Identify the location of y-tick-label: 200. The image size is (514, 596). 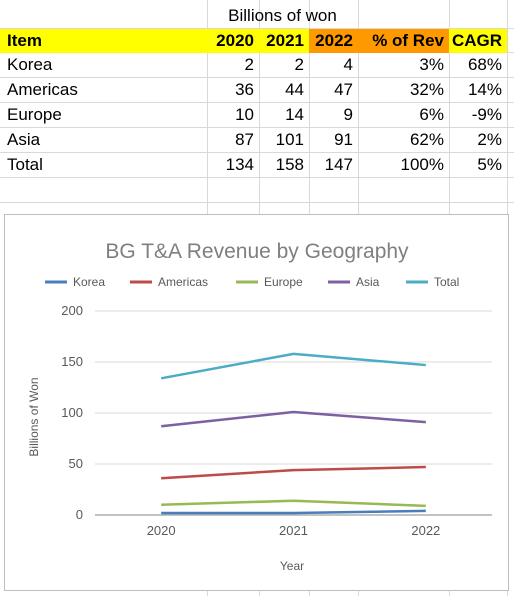
(72, 310).